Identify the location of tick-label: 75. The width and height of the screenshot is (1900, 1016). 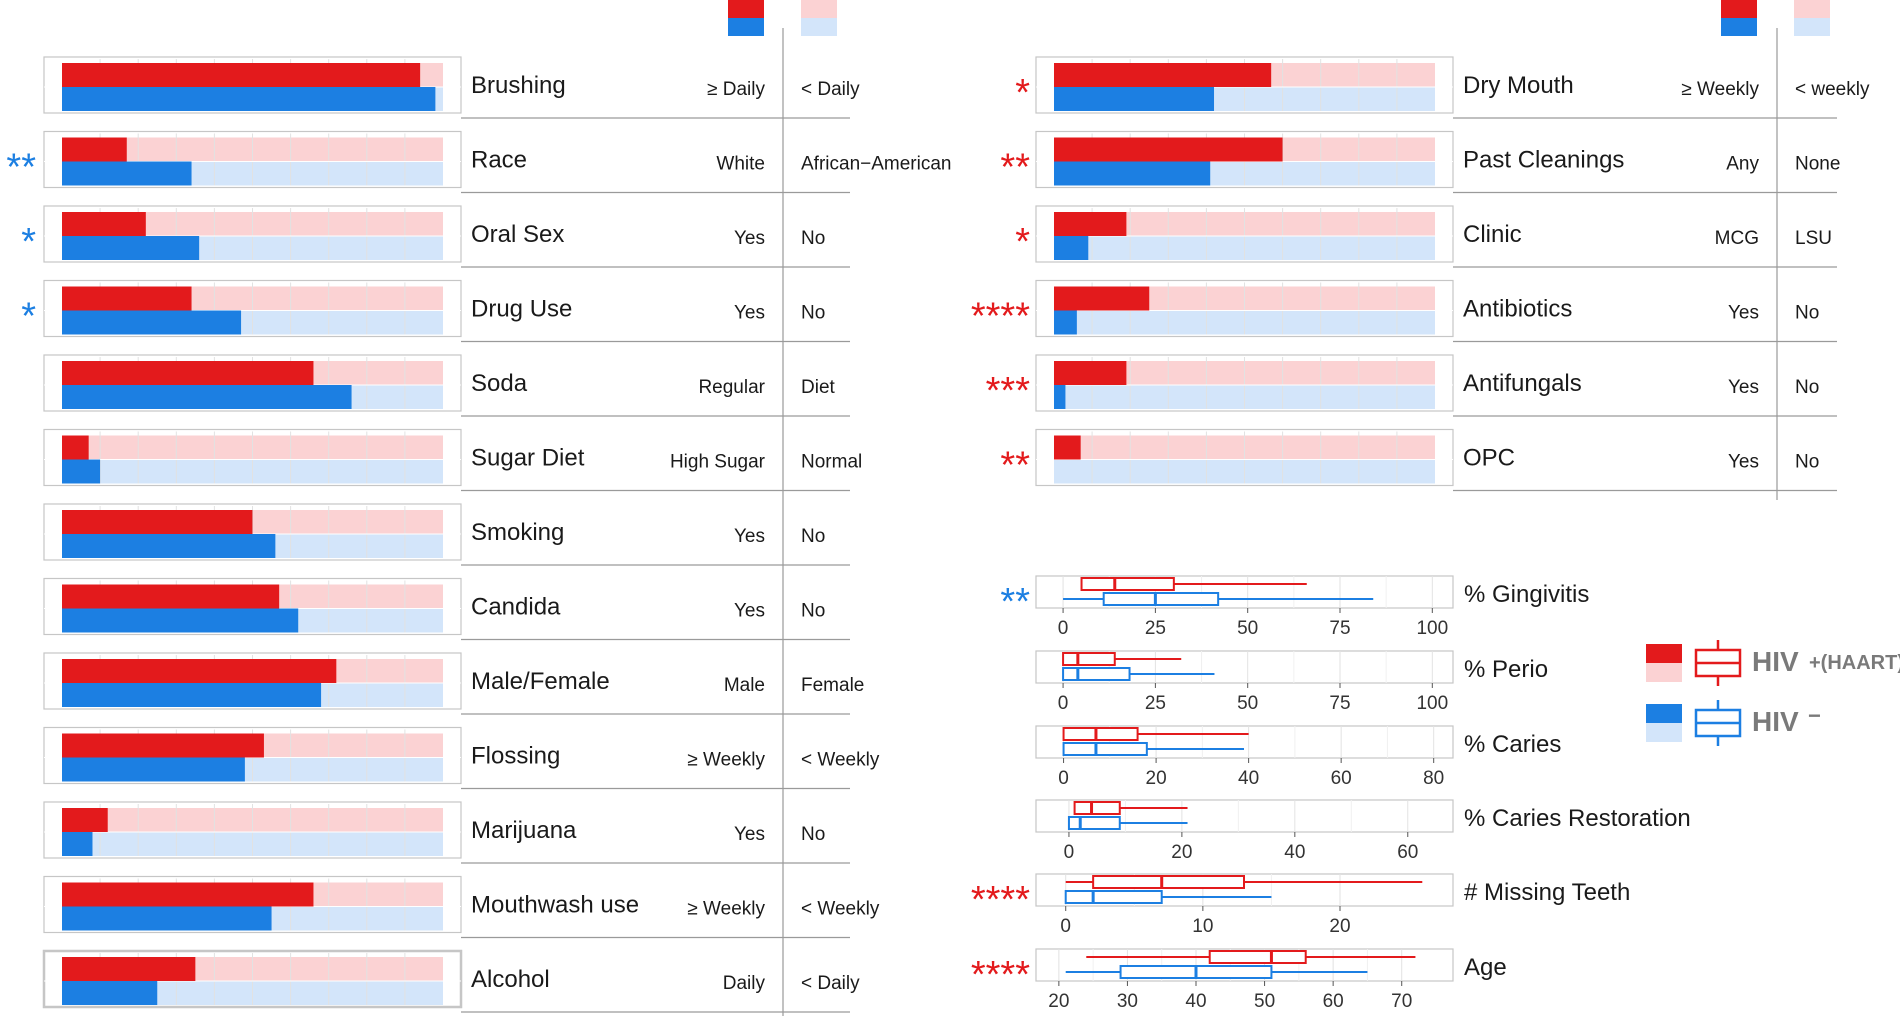
(1339, 628).